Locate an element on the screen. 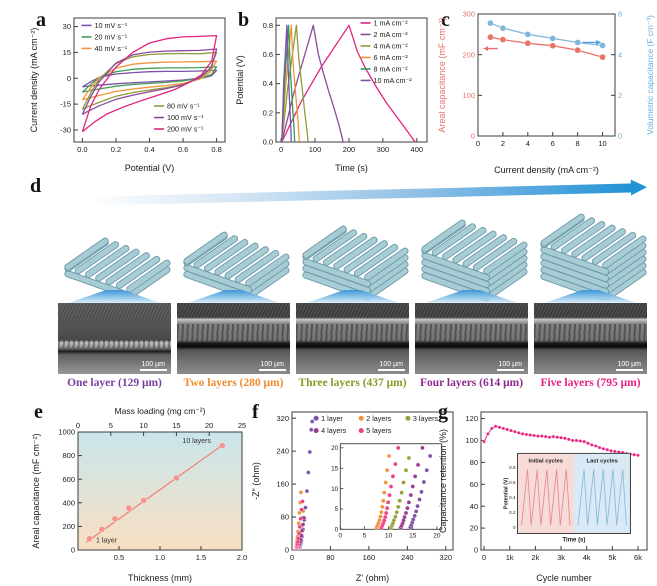 The height and width of the screenshot is (586, 657). inset-y-tick-label: 0.6 is located at coordinates (512, 482).